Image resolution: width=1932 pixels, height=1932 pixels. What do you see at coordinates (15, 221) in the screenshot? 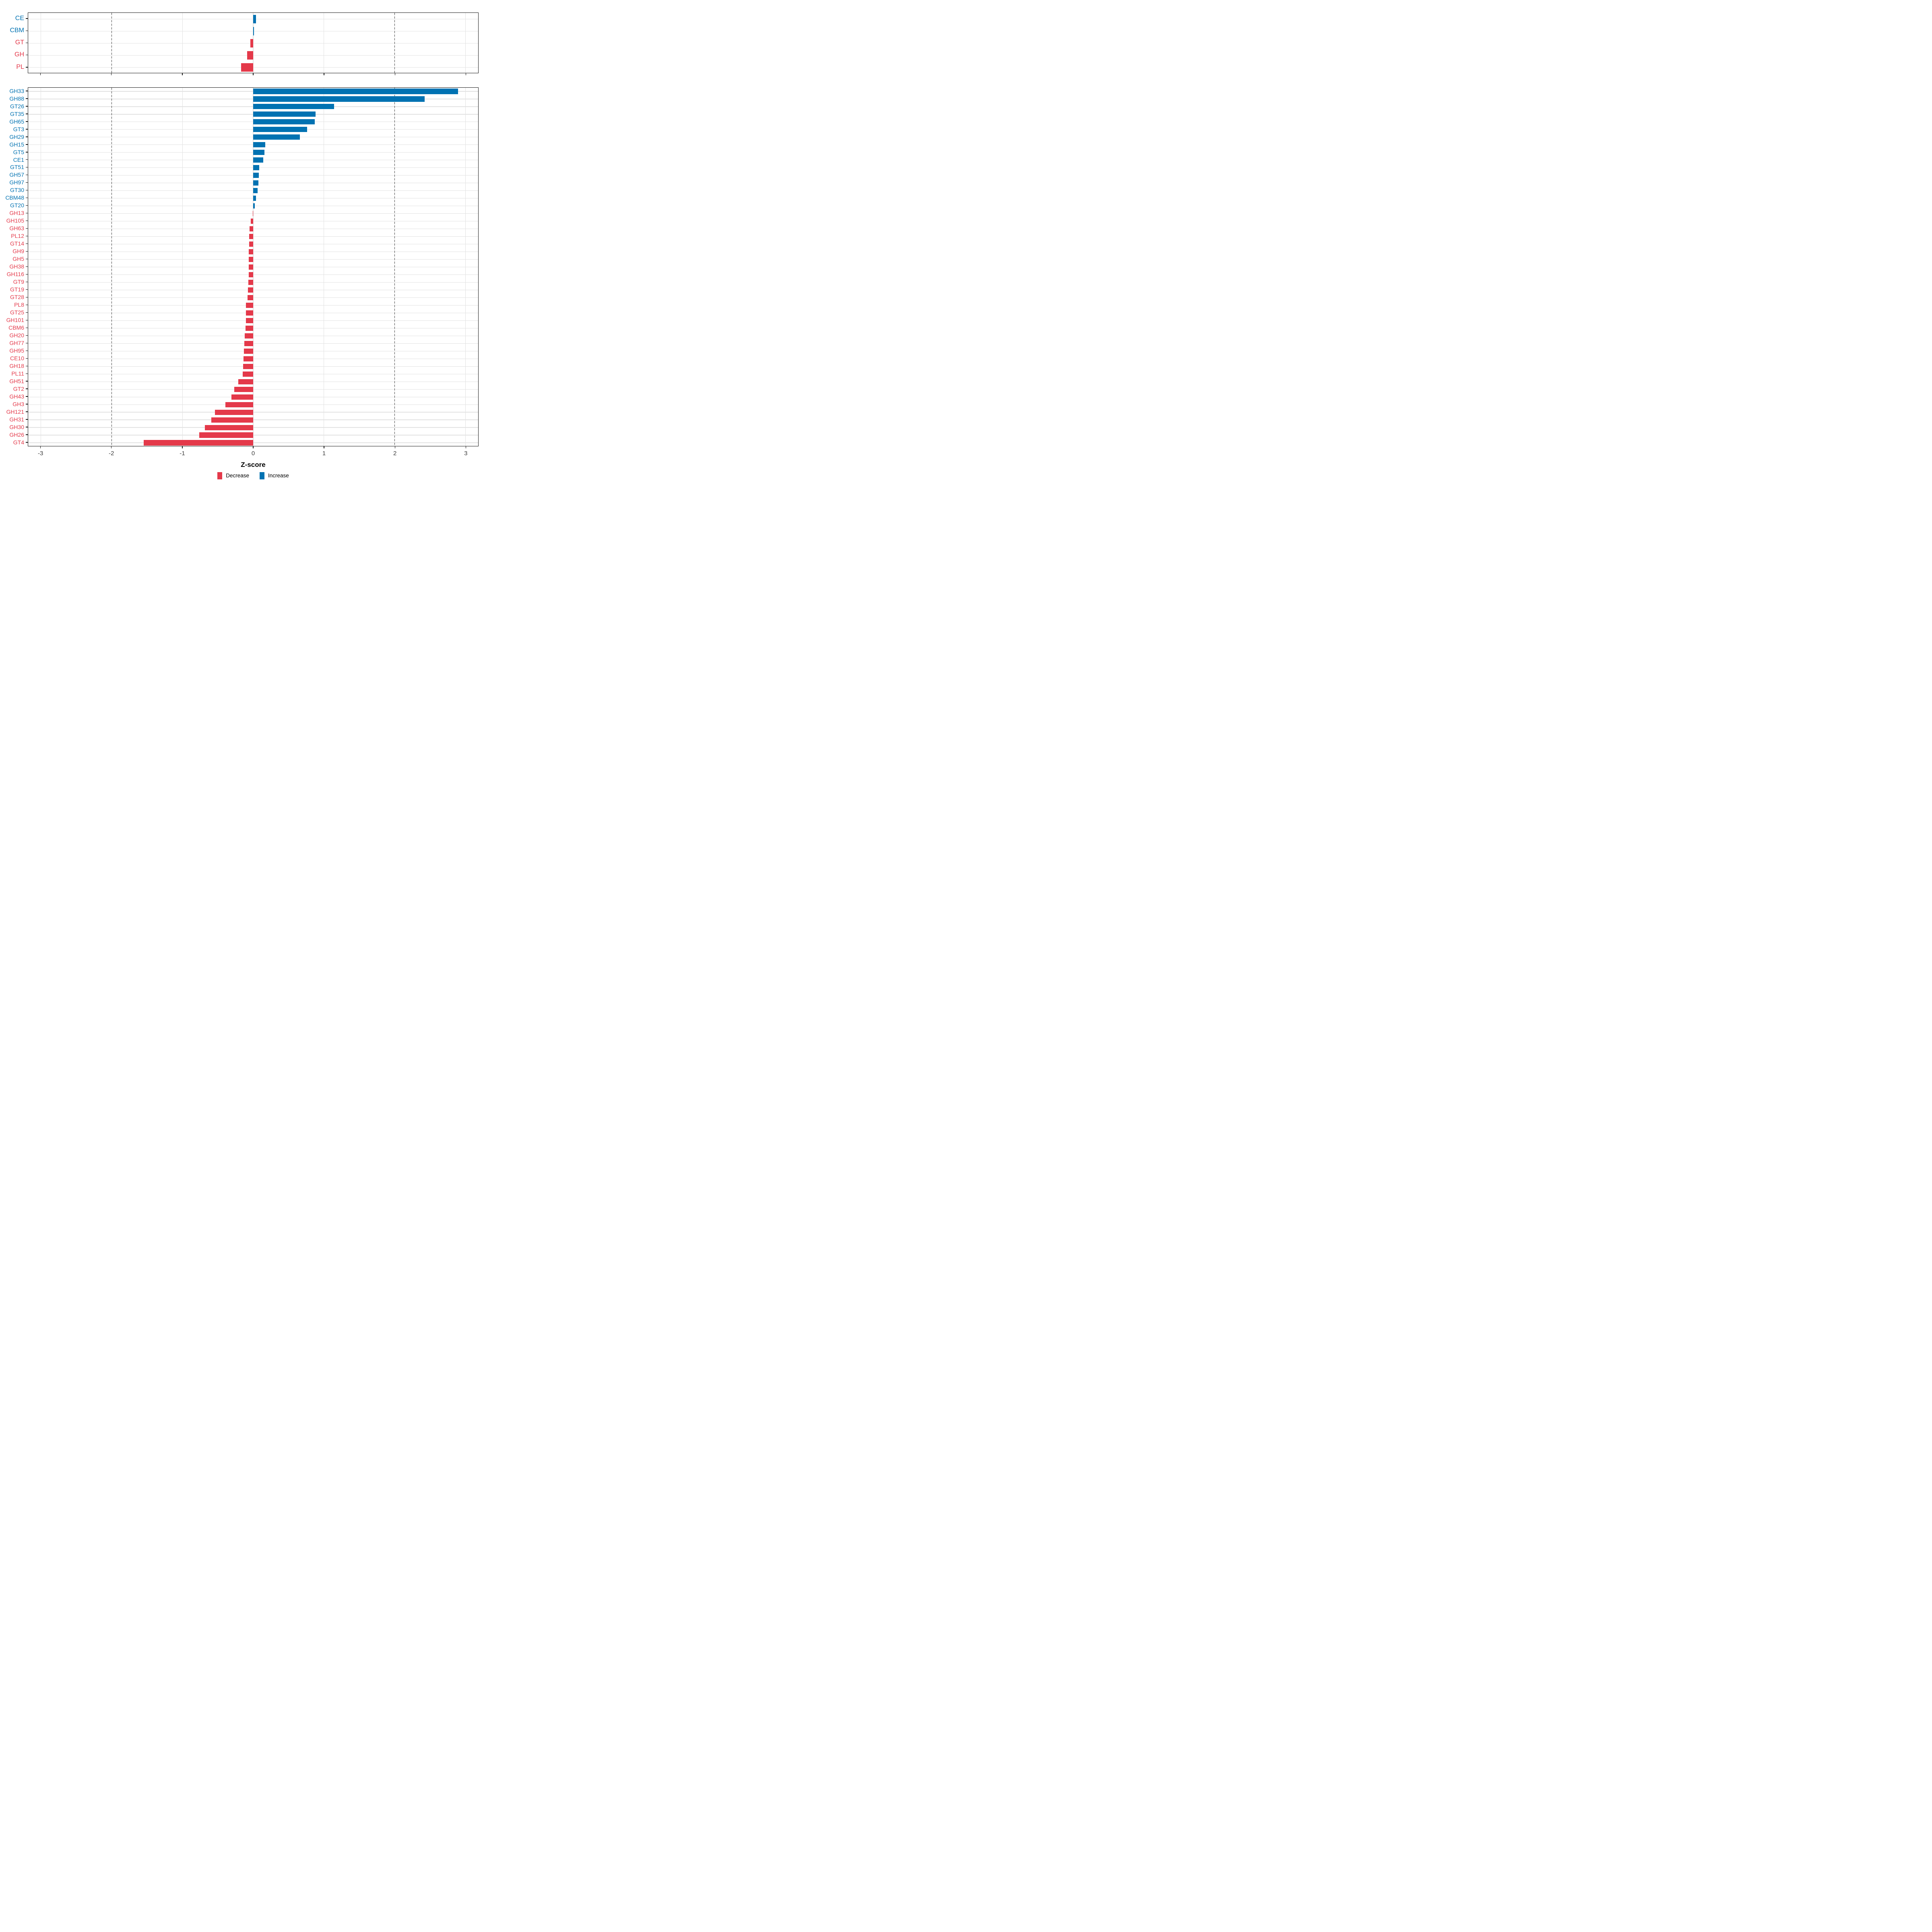
I see `category-label-GH105: GH105` at bounding box center [15, 221].